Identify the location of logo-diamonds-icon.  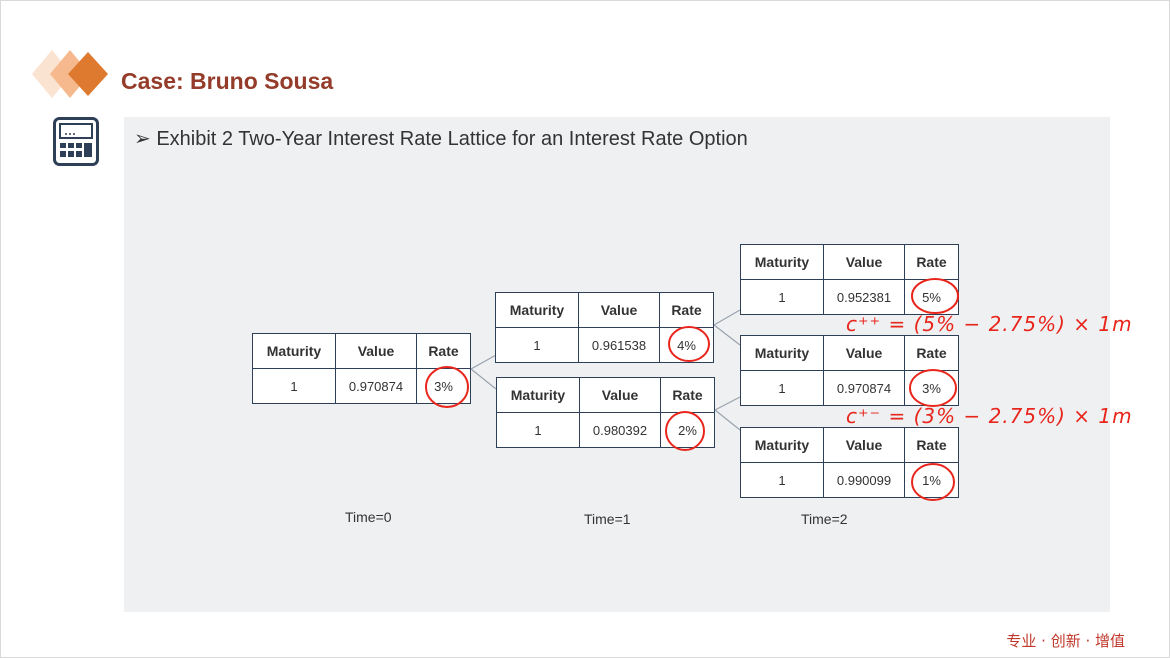
(70, 74).